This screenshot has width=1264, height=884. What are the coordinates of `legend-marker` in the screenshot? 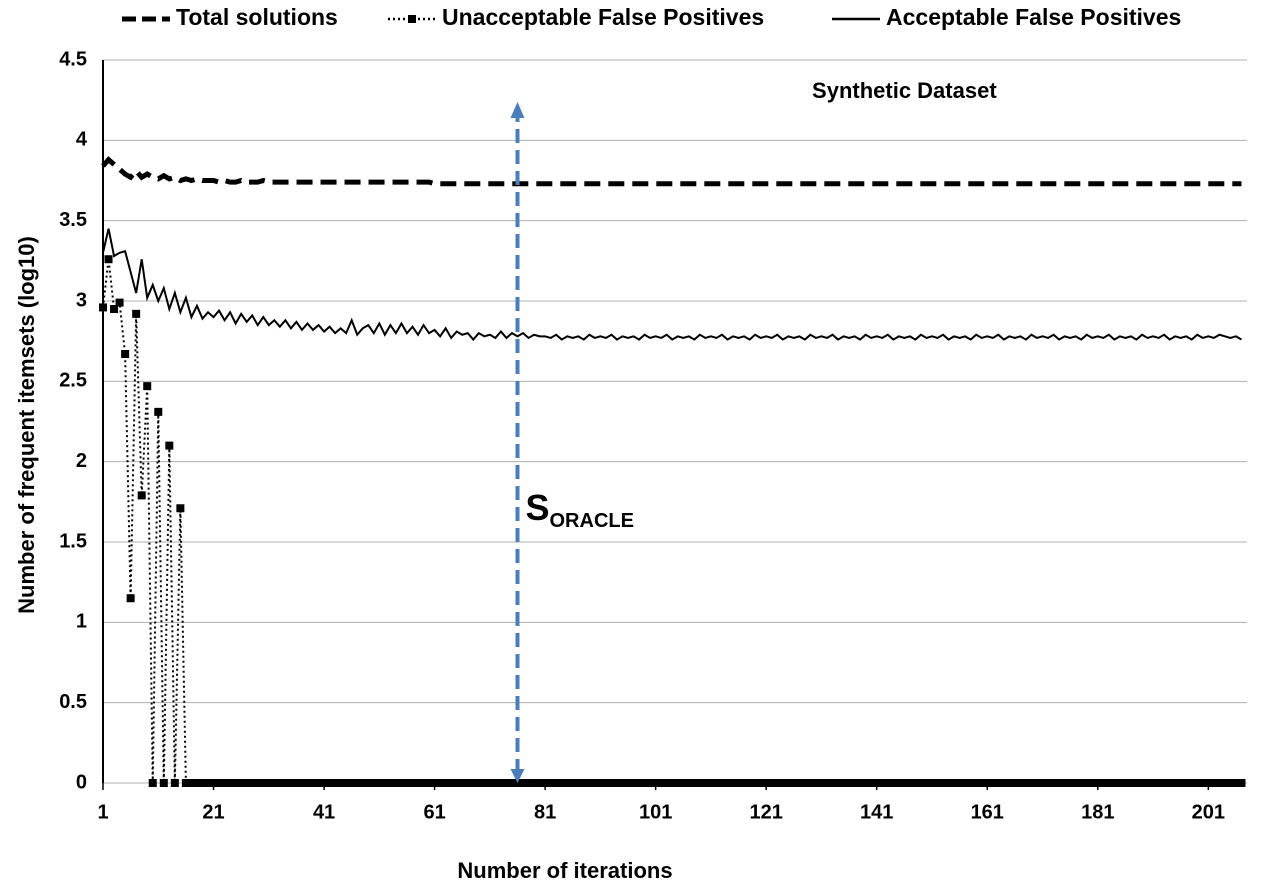 It's located at (412, 19).